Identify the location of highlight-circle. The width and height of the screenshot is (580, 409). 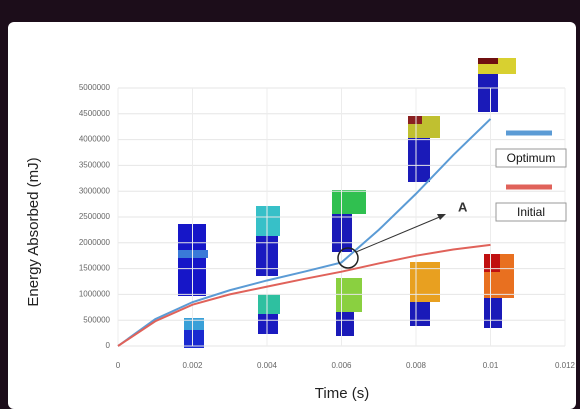
(348, 258).